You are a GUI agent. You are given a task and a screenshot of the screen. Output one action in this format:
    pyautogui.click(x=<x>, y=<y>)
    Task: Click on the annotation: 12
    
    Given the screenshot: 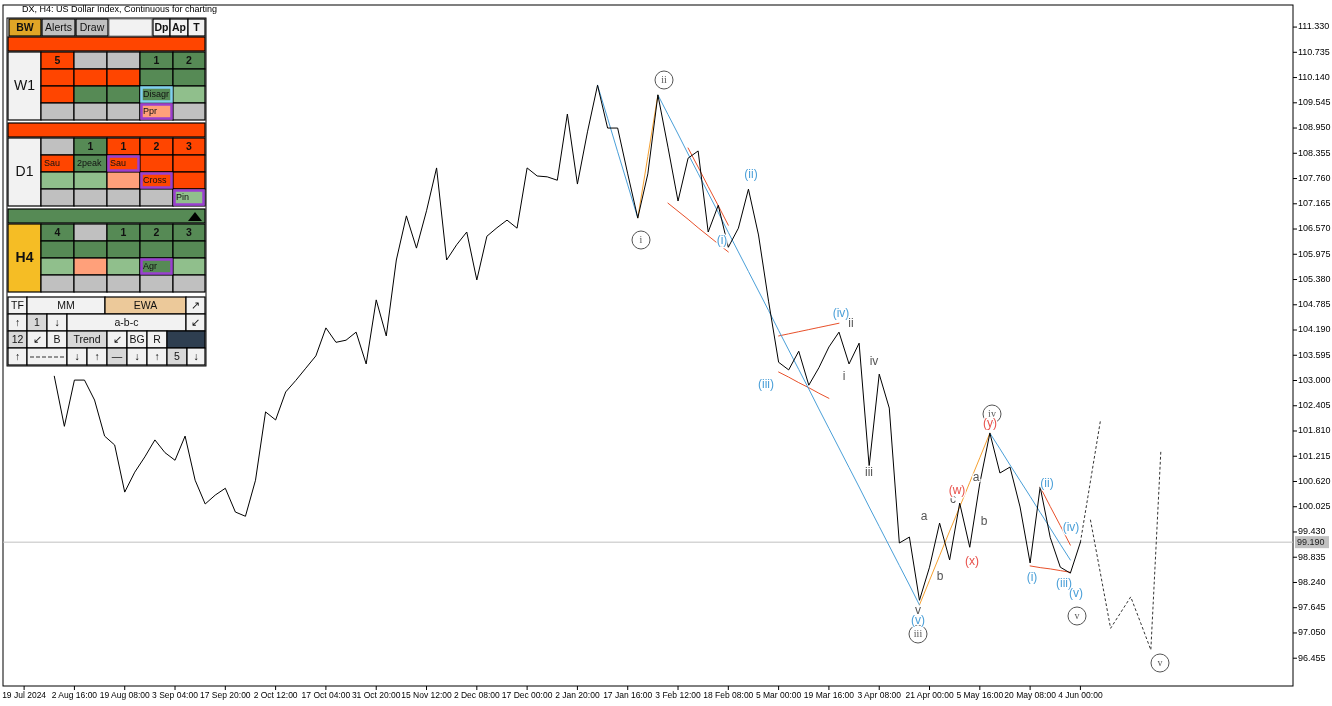 What is the action you would take?
    pyautogui.click(x=17, y=338)
    